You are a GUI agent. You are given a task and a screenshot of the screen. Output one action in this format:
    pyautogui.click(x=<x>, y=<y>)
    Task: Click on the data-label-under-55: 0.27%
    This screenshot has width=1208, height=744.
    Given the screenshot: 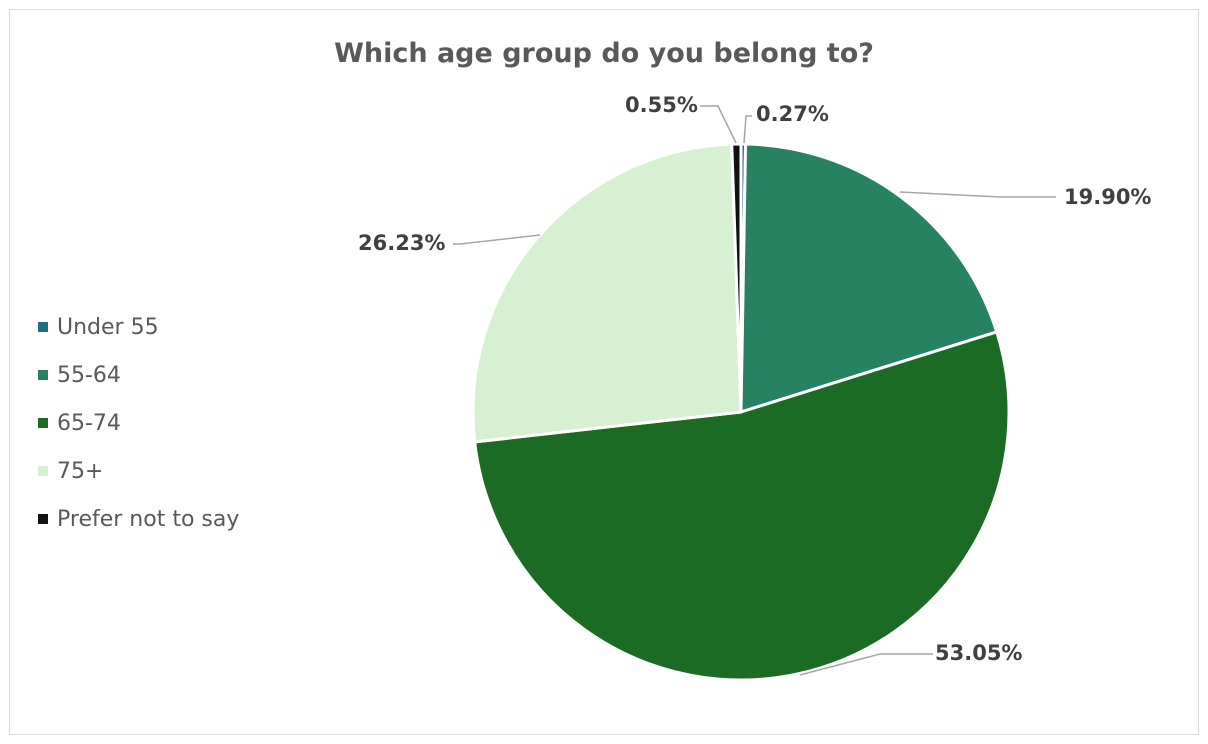 What is the action you would take?
    pyautogui.click(x=792, y=114)
    